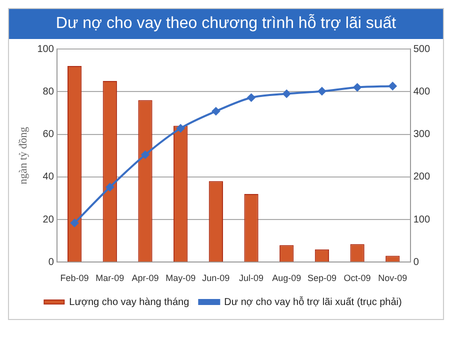  I want to click on y-tick-label: 100, so click(45, 49).